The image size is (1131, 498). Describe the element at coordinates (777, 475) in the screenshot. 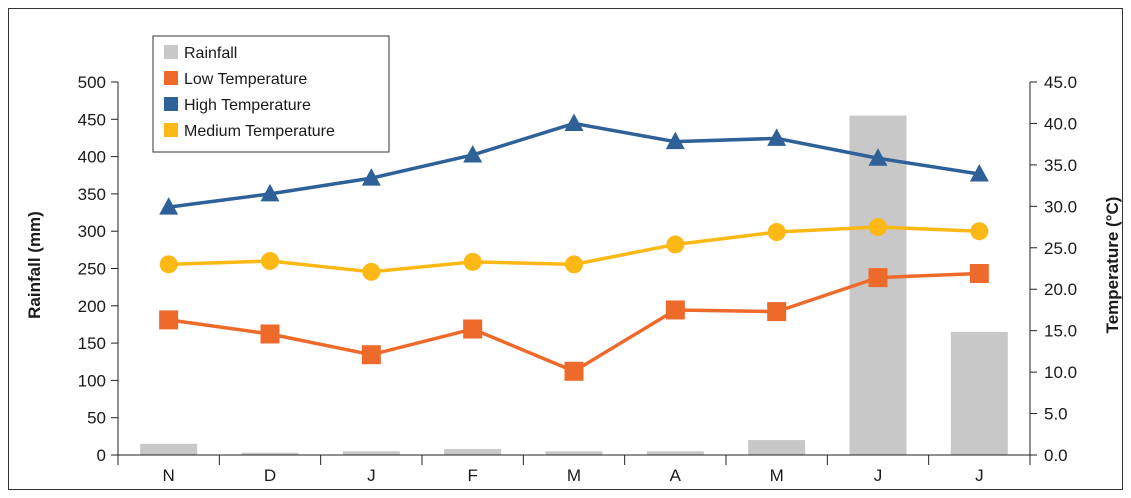

I see `x-tick-label-7: M` at that location.